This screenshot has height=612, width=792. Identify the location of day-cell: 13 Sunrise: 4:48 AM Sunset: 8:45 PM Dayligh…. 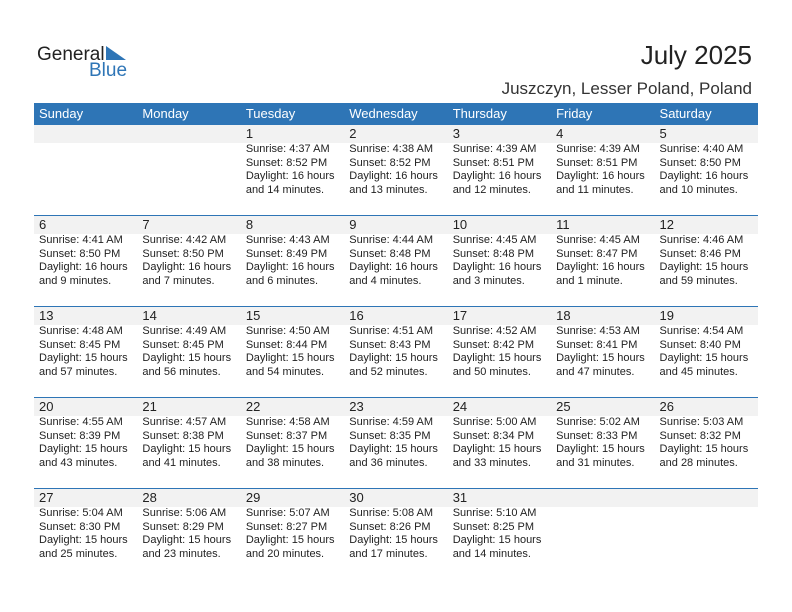
(85, 352).